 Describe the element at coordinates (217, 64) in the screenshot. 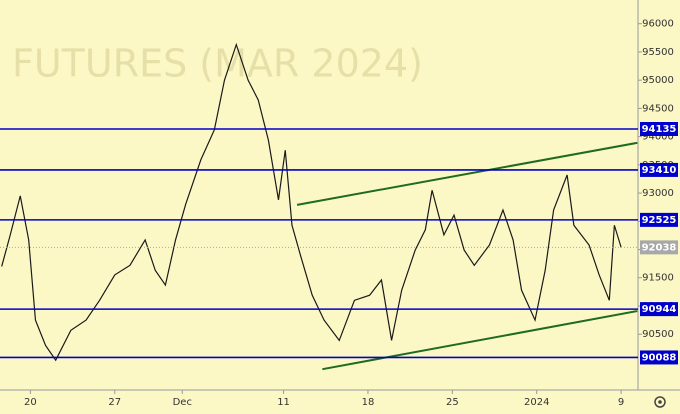

I see `watermark: FUTURES (MAR 2024)` at that location.